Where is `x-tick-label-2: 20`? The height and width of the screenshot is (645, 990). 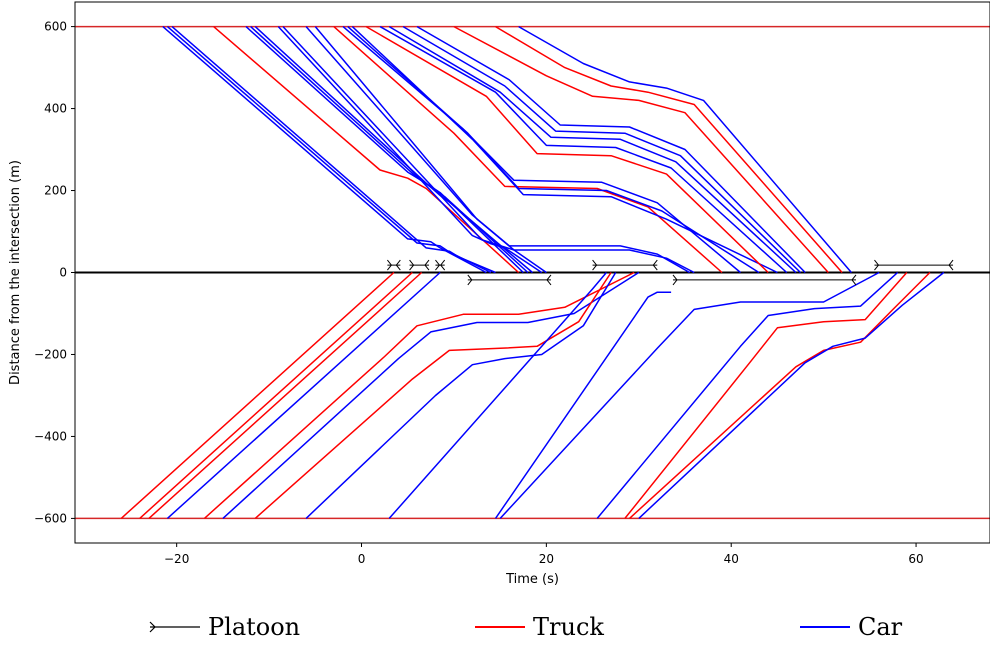 x-tick-label-2: 20 is located at coordinates (546, 559).